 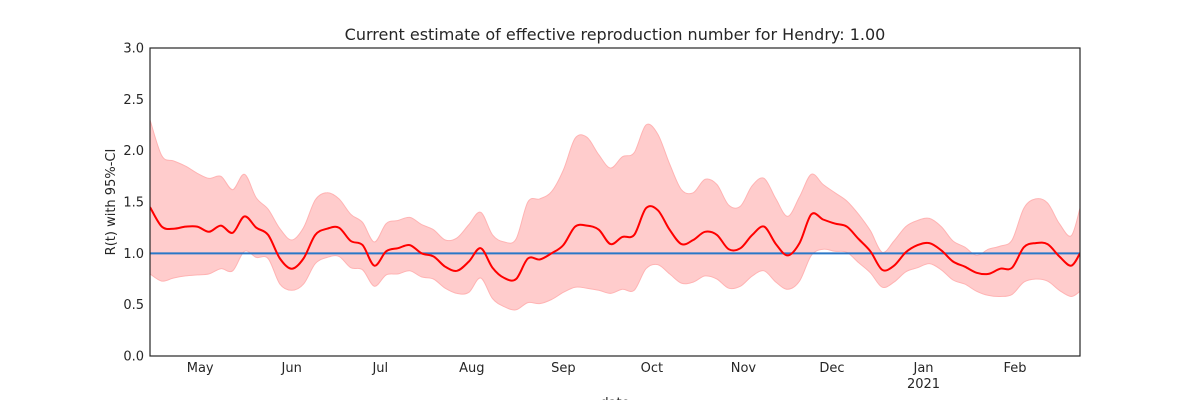 What do you see at coordinates (1015, 368) in the screenshot?
I see `x-tick-label: Feb` at bounding box center [1015, 368].